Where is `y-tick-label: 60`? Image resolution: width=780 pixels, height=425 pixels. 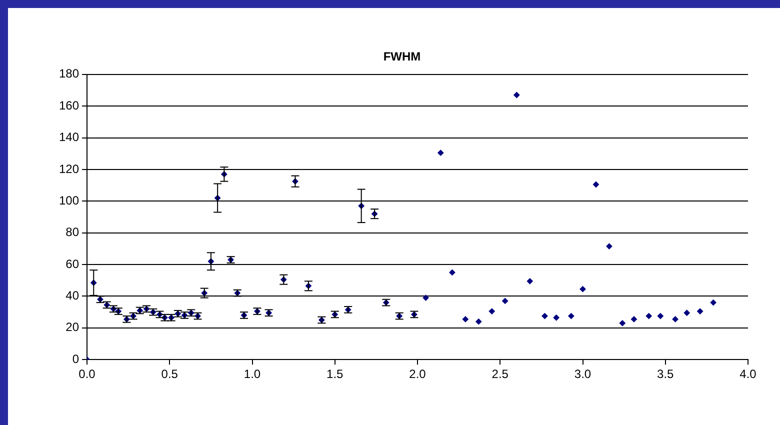
y-tick-label: 60 is located at coordinates (73, 263).